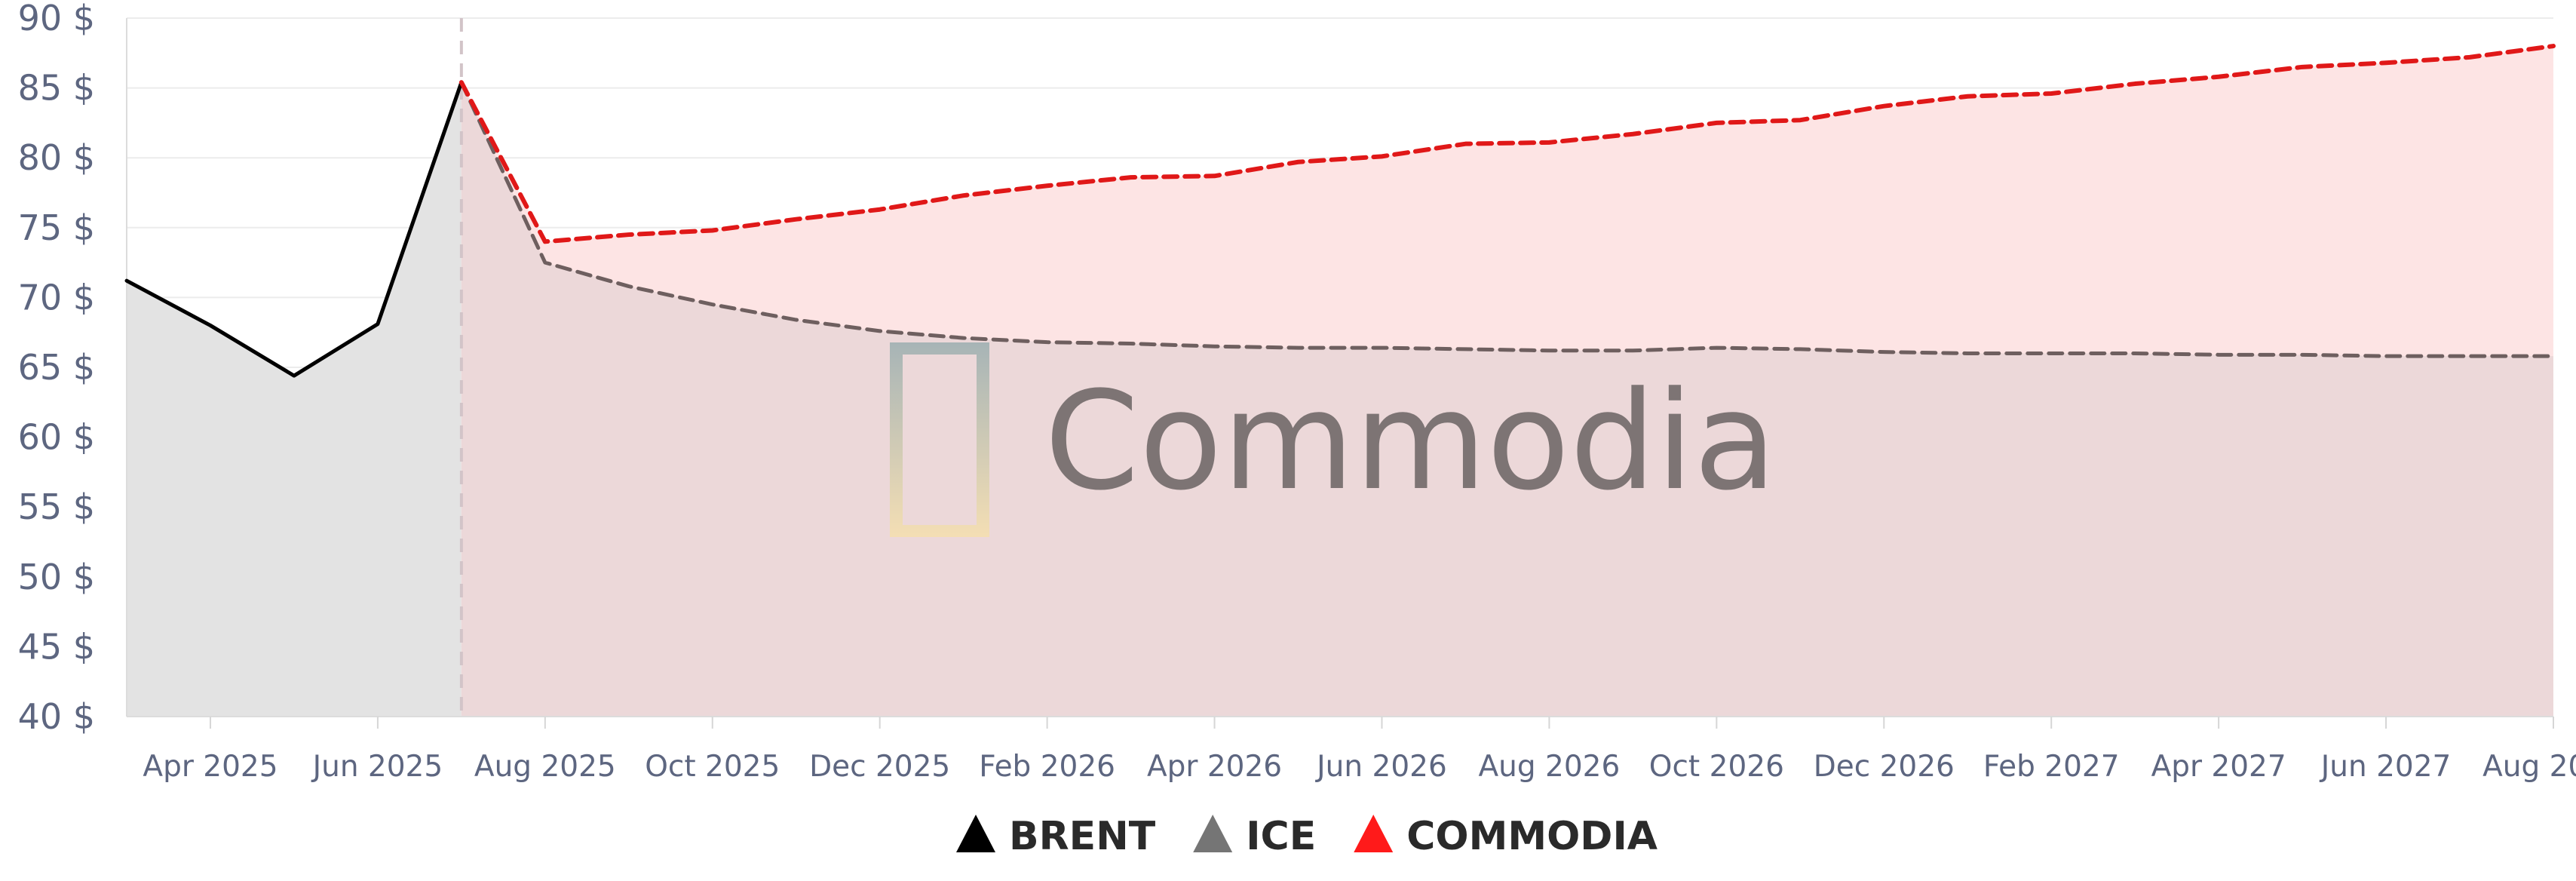 The width and height of the screenshot is (2576, 881). I want to click on y-tick-label: 85 $, so click(56, 88).